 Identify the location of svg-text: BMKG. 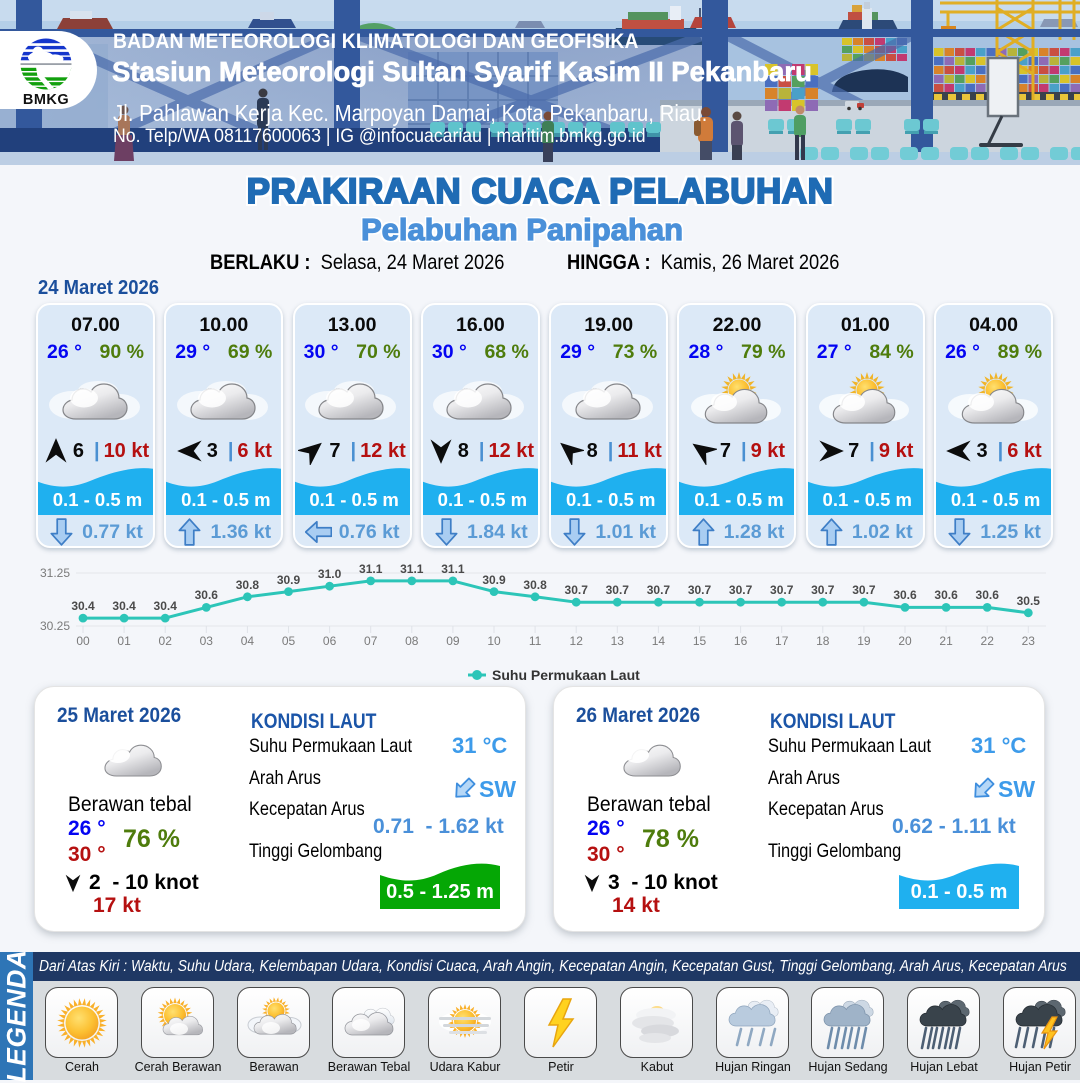
(46, 100).